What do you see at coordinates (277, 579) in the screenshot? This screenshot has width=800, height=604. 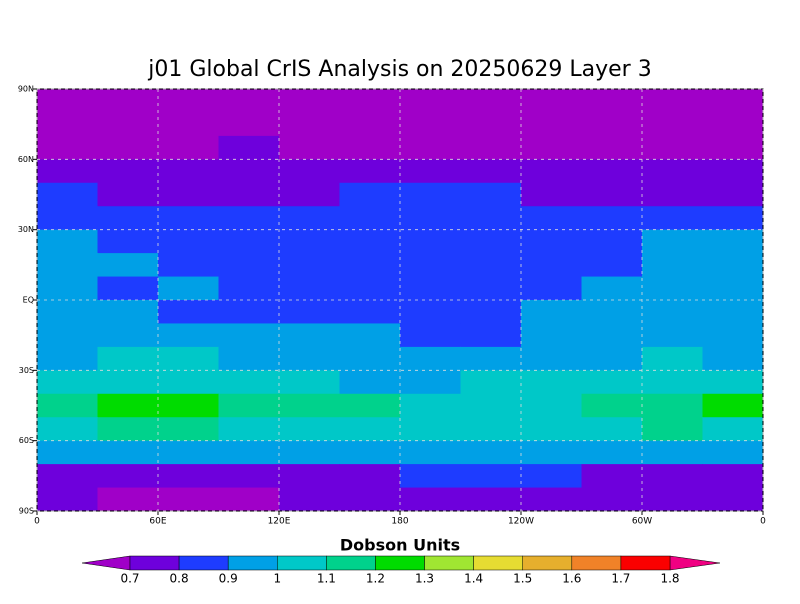 I see `colorbar-tick-label: 1` at bounding box center [277, 579].